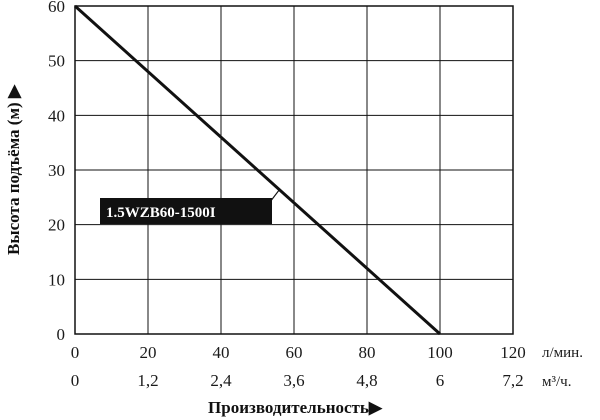 Image resolution: width=600 pixels, height=420 pixels. What do you see at coordinates (13, 169) in the screenshot?
I see `y-axis-title: Высота подъёма (м) ▶` at bounding box center [13, 169].